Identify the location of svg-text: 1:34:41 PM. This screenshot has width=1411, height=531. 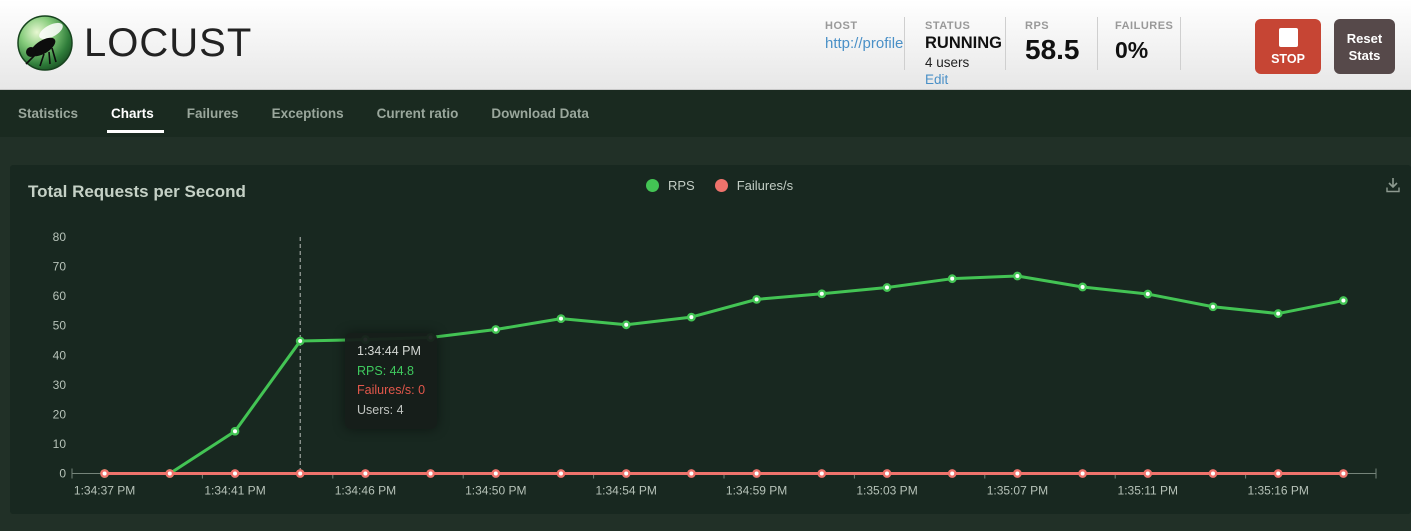
(234, 491).